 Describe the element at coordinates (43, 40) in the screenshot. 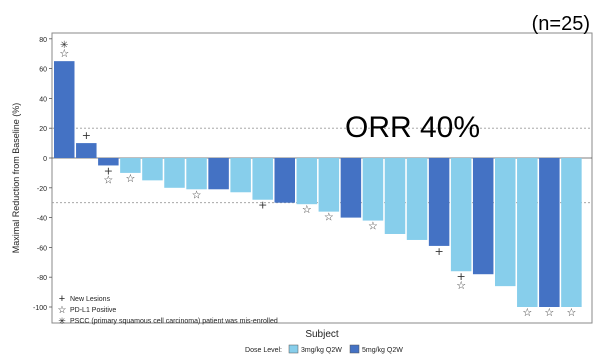

I see `y-tick-label: 80` at that location.